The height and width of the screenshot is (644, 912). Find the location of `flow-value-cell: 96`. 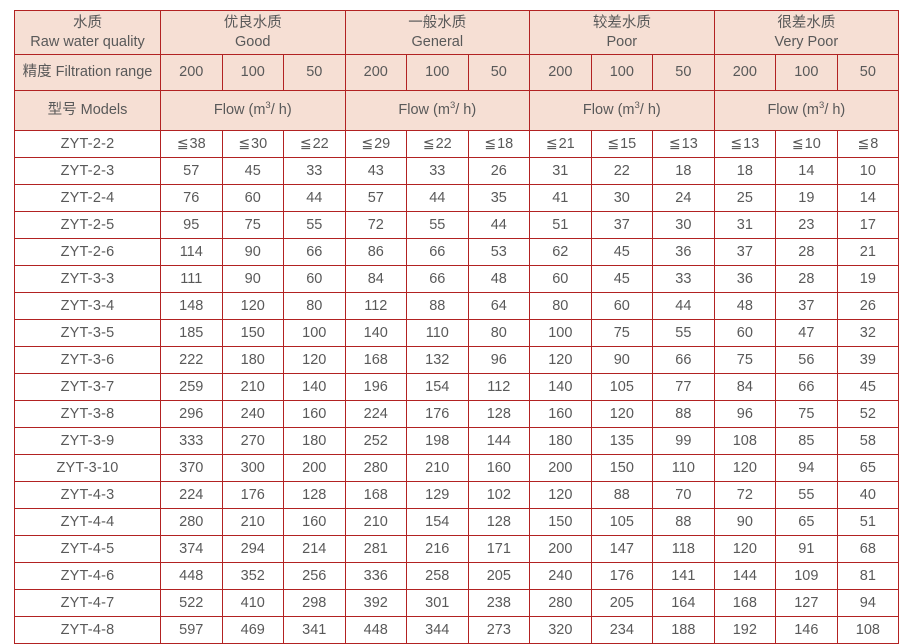

flow-value-cell: 96 is located at coordinates (745, 414).